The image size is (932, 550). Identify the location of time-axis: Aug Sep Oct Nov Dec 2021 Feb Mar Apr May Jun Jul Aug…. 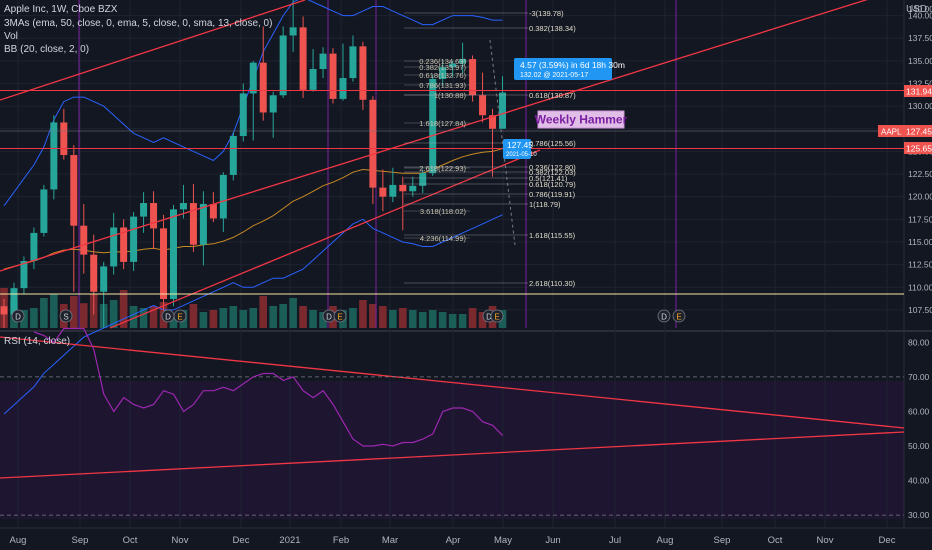
(453, 540).